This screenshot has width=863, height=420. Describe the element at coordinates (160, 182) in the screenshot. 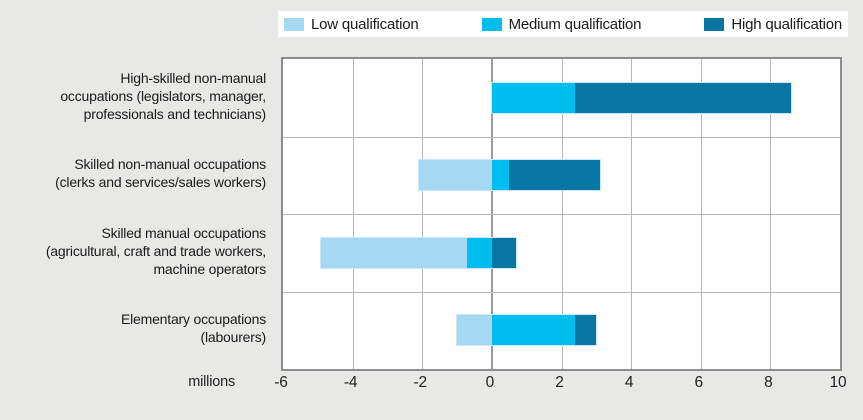

I see `category-label-line: (clerks and services/sales workers)` at that location.